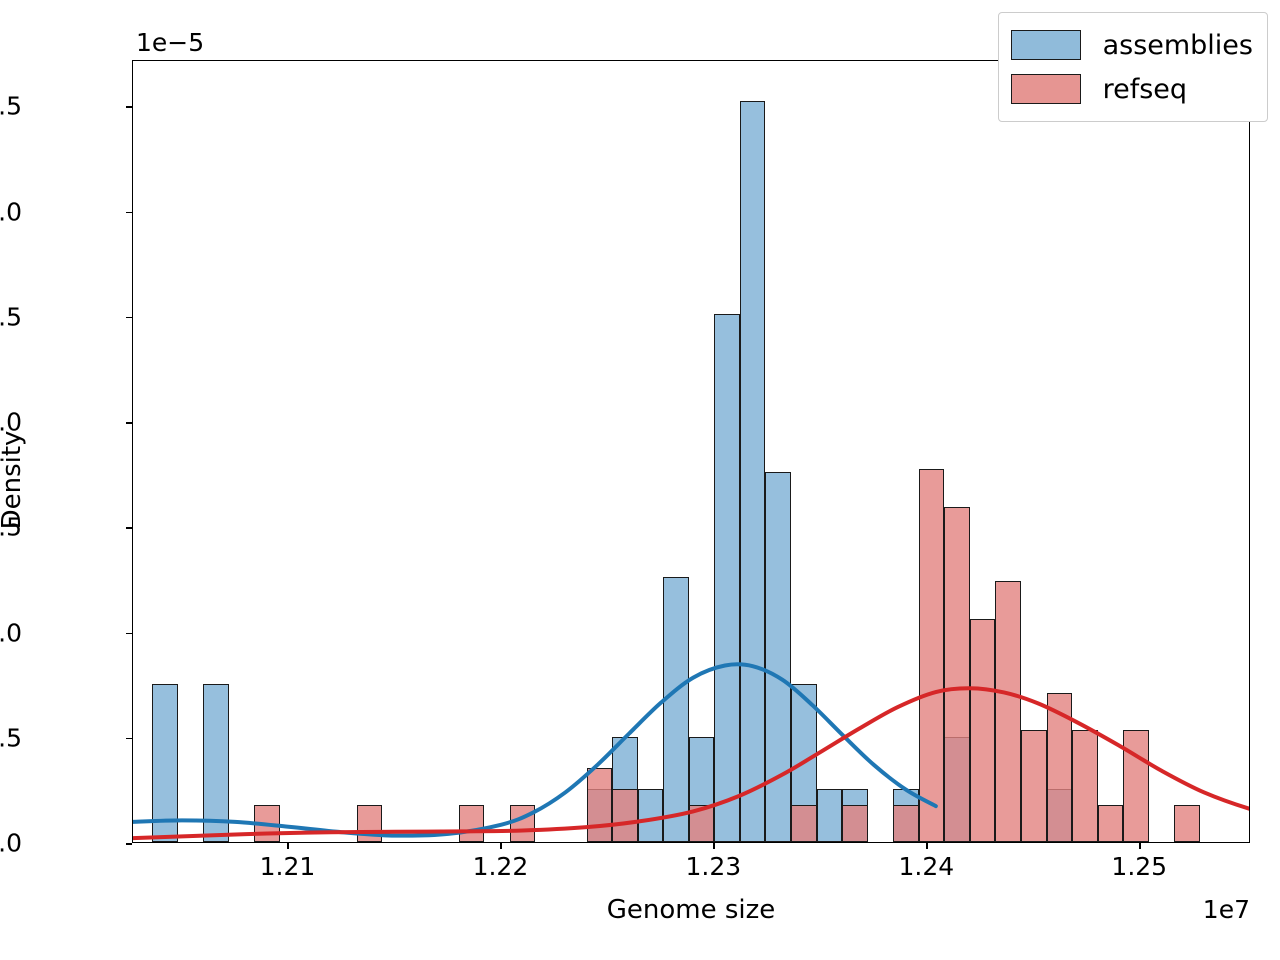 Image resolution: width=1280 pixels, height=960 pixels. I want to click on legend-label-refseq: refseq, so click(1145, 89).